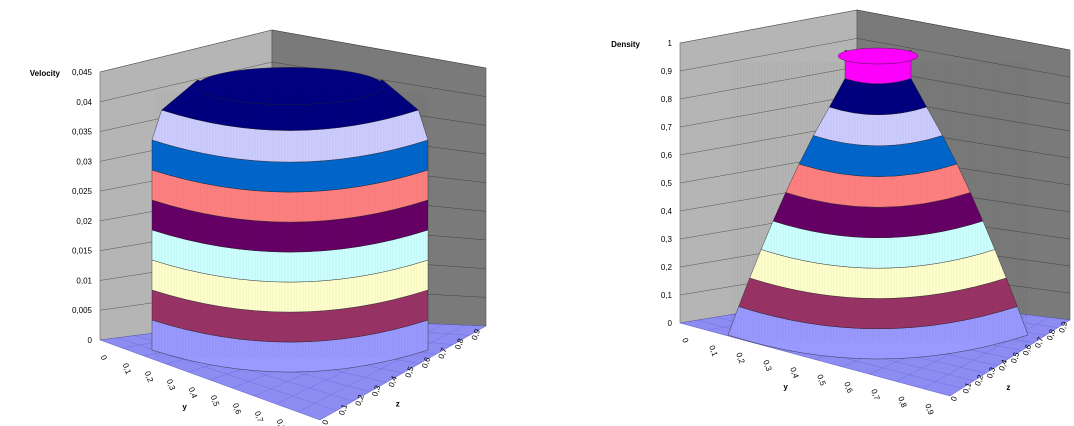  Describe the element at coordinates (84, 221) in the screenshot. I see `z-tick-label: 0,02` at that location.